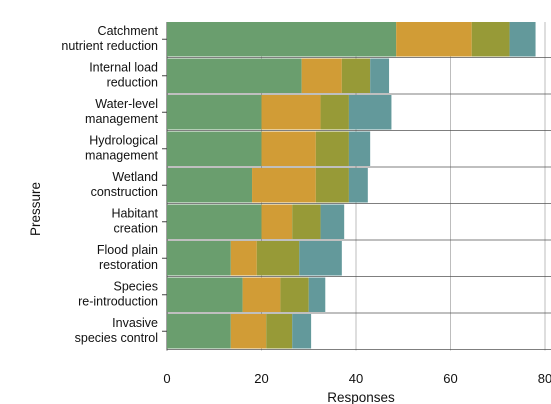 This screenshot has width=551, height=404. I want to click on x-tick-label: 0, so click(166, 378).